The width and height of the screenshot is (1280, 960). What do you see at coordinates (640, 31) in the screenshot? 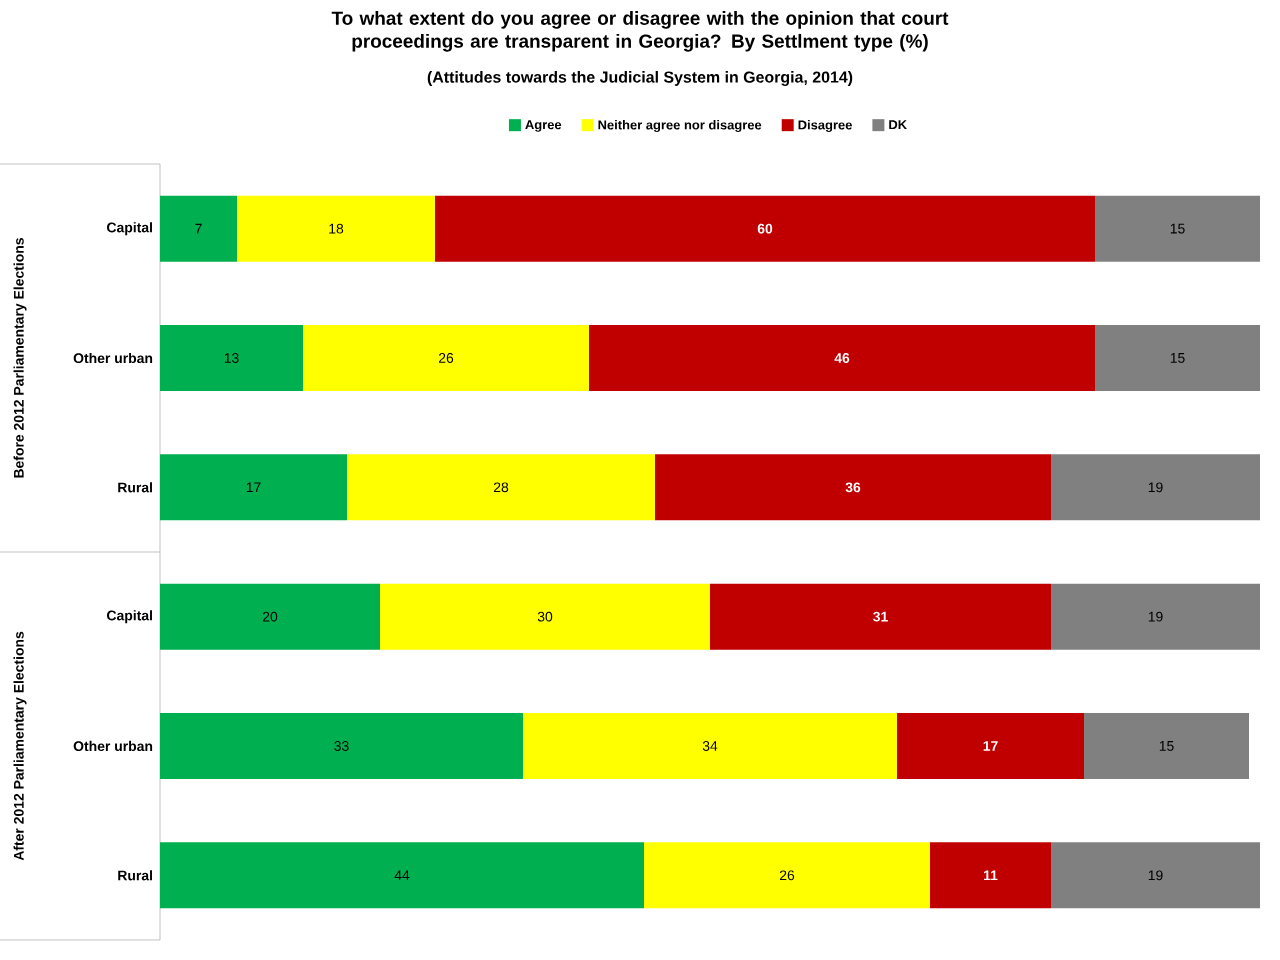
I see `chart-title: To what extent do you agree or disagree with the opinion that court proceedings are transparent in Georgia? By Settlment type (%)` at bounding box center [640, 31].